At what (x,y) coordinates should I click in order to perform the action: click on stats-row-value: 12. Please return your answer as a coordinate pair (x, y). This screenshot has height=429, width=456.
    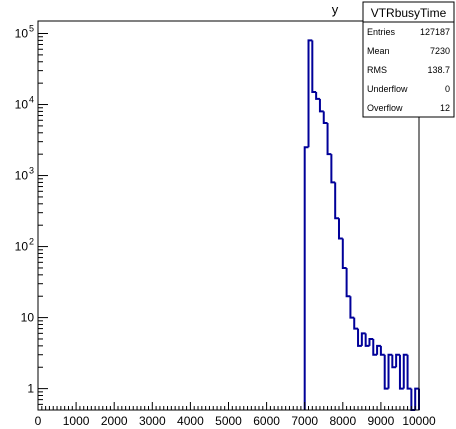
    Looking at the image, I should click on (445, 108).